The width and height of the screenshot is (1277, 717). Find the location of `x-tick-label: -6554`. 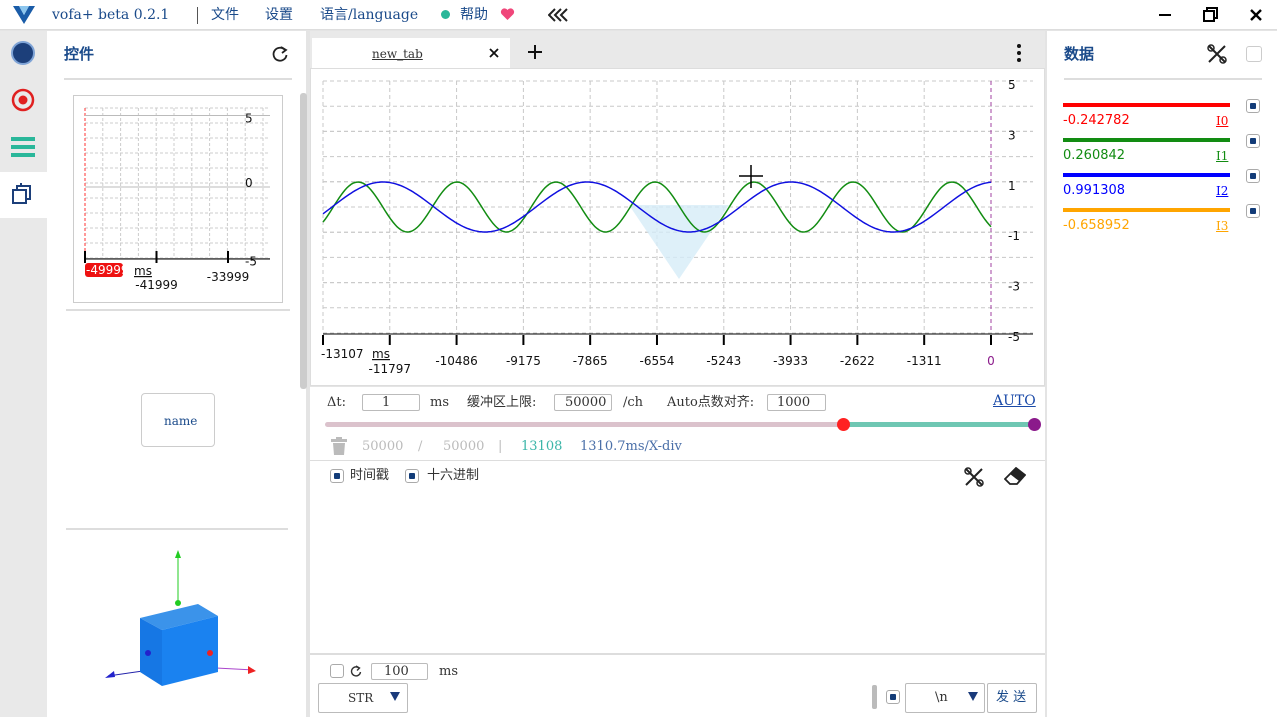

x-tick-label: -6554 is located at coordinates (657, 361).